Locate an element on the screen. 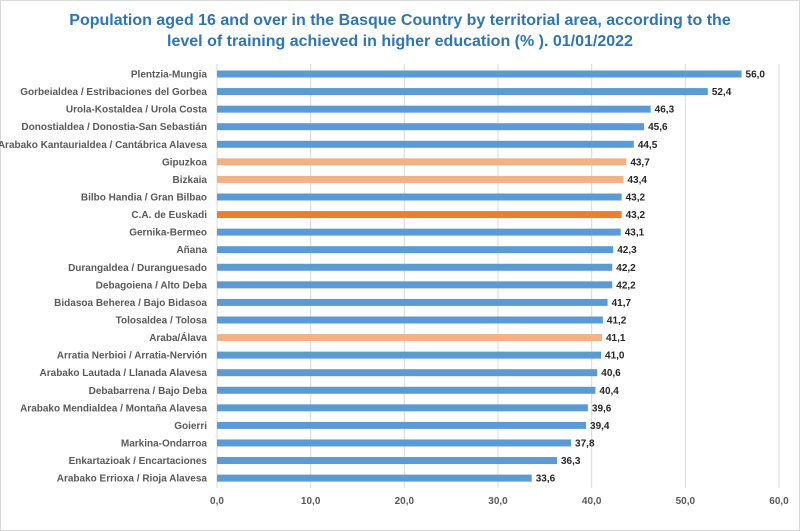  category-label: Gipuzkoa is located at coordinates (184, 162).